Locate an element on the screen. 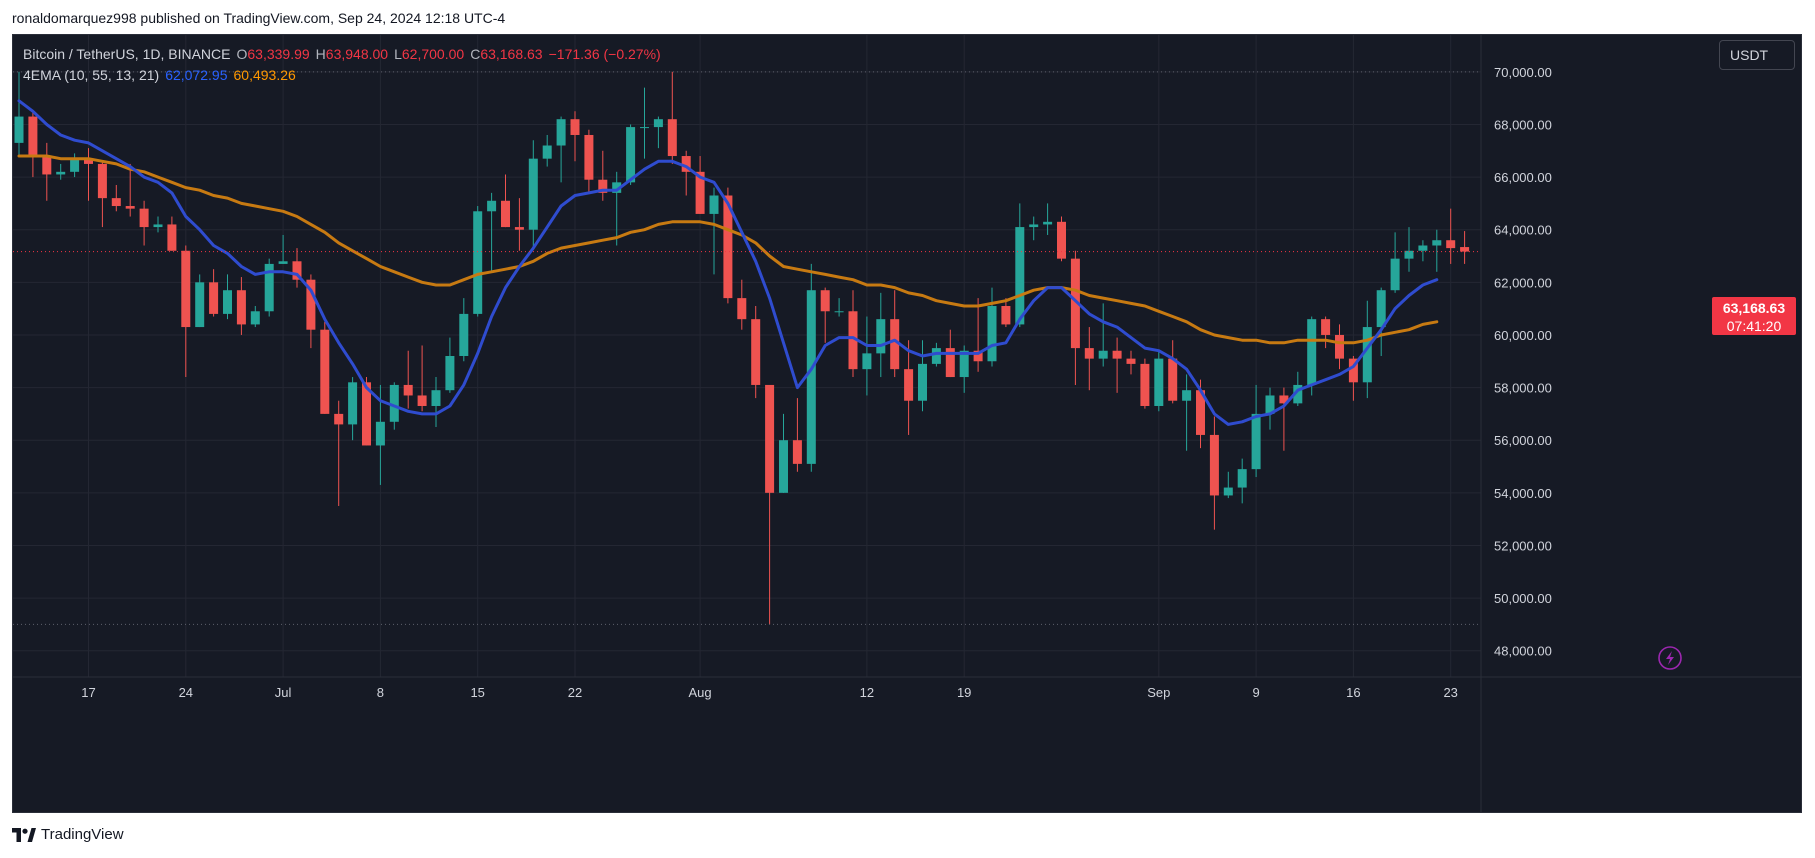  lightning-bolt-glyph is located at coordinates (1670, 658).